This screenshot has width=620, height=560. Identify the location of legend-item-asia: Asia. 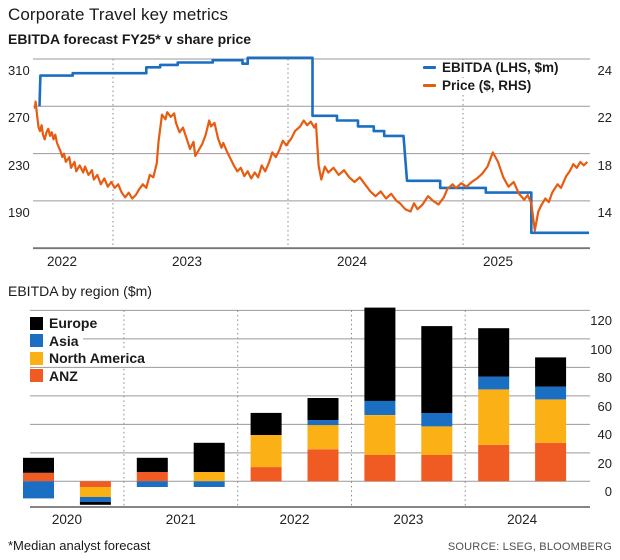
(56, 340).